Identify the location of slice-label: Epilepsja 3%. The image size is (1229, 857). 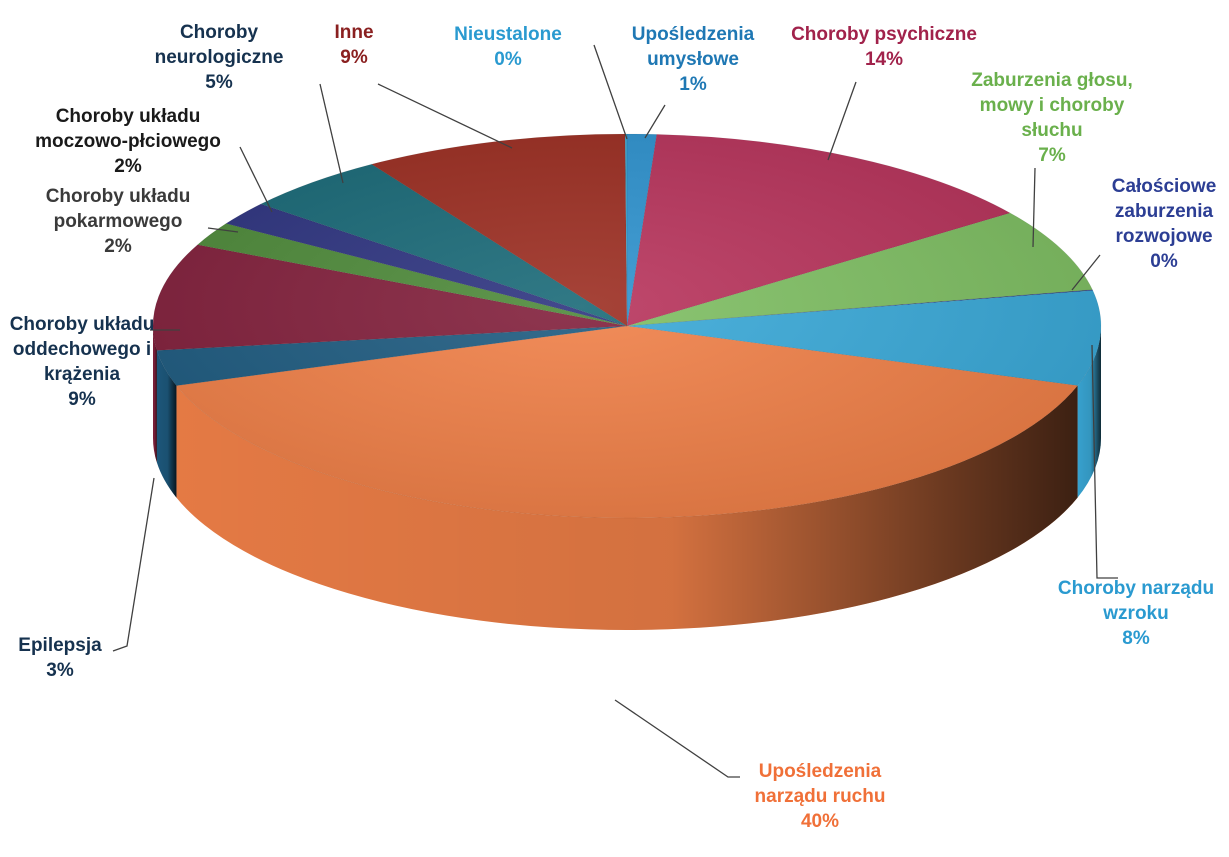
(60, 658).